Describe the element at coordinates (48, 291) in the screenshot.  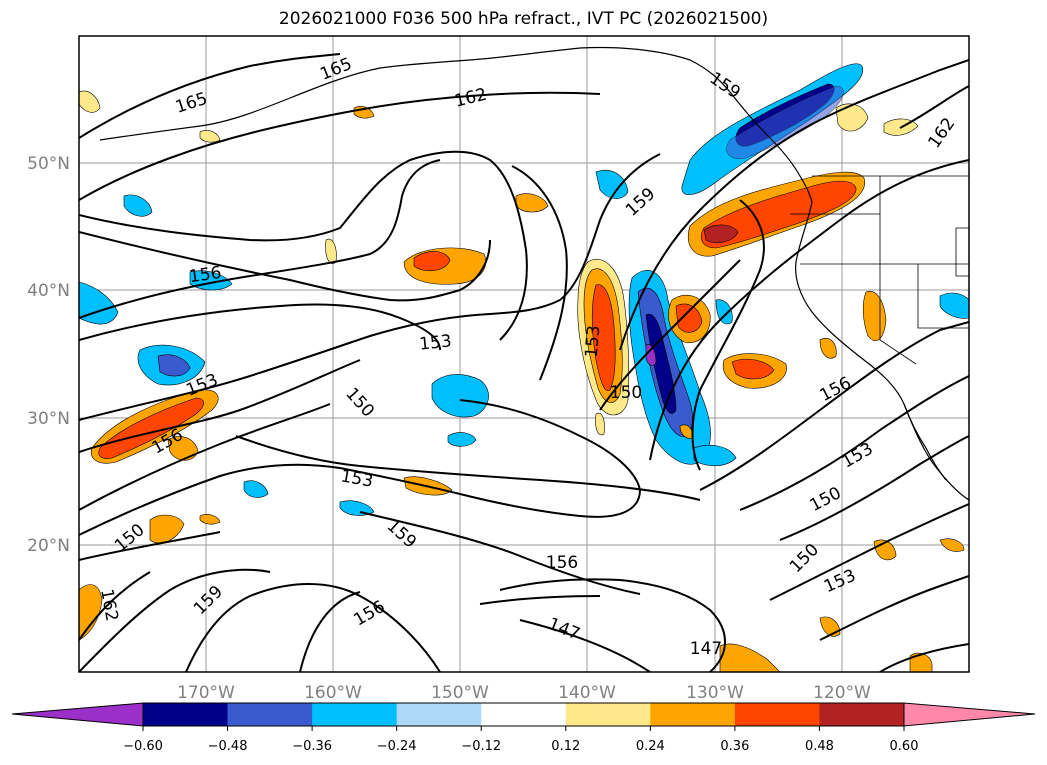
I see `lat-label-40n: 40°N` at that location.